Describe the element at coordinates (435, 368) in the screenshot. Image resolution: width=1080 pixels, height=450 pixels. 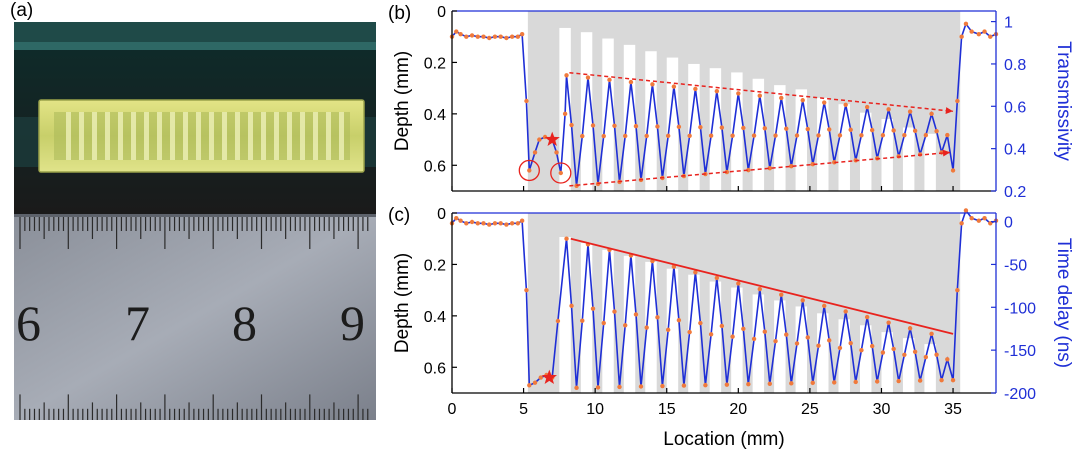
I see `left-tick-label: 0.6` at that location.